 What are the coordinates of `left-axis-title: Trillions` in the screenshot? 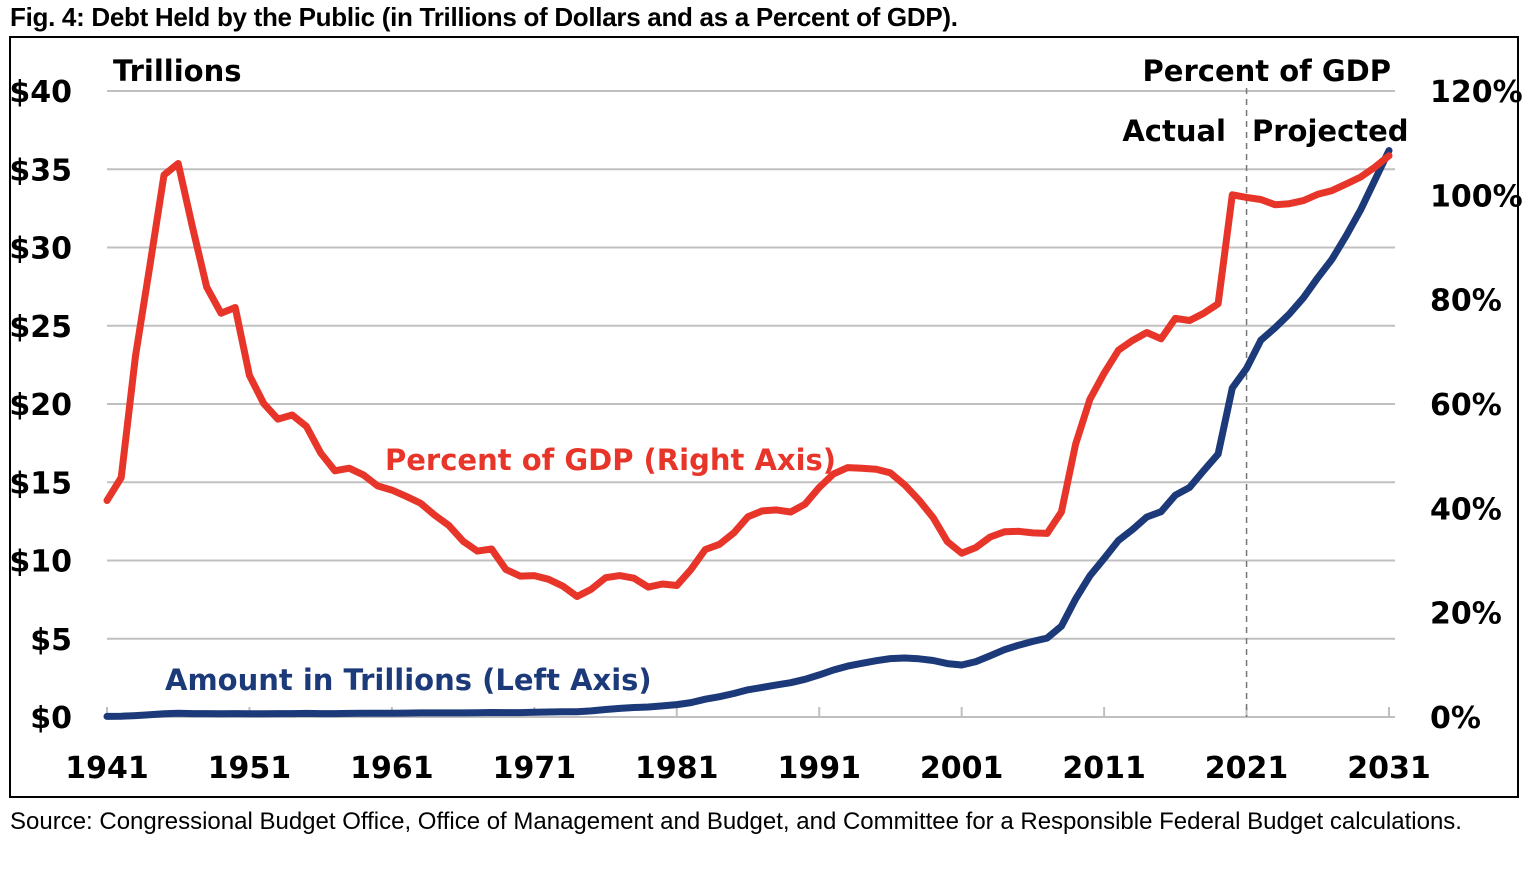 It's located at (177, 71).